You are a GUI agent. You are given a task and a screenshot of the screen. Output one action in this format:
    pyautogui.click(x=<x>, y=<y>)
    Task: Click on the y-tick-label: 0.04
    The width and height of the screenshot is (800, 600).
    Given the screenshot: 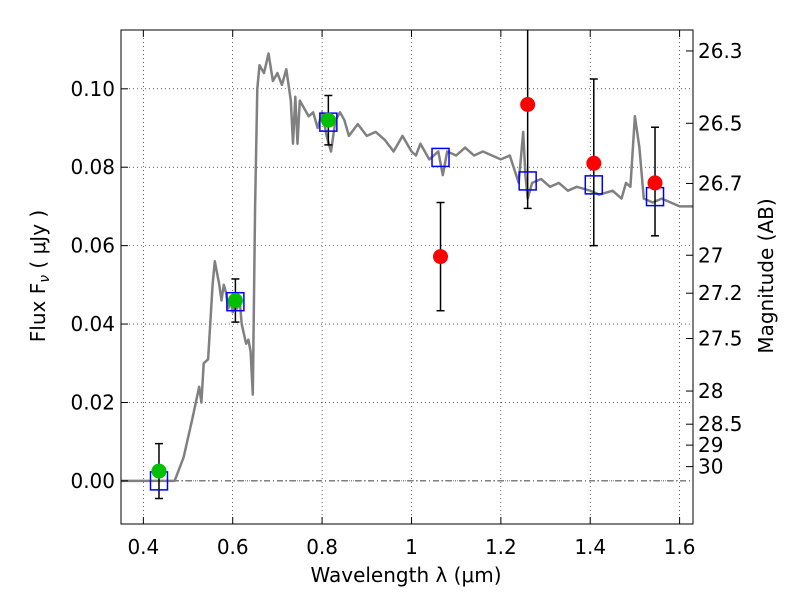 What is the action you would take?
    pyautogui.click(x=92, y=324)
    